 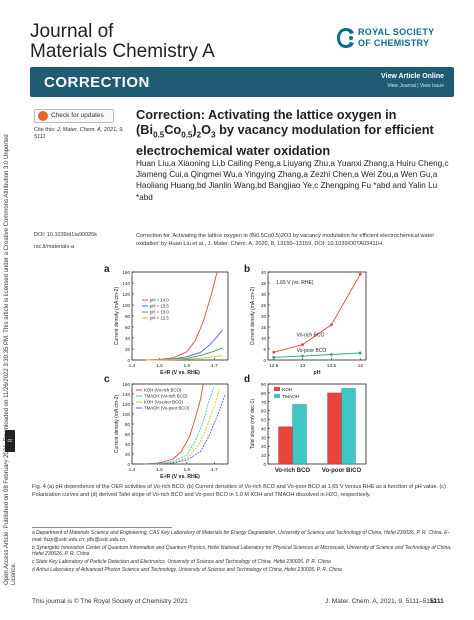 What do you see at coordinates (102, 527) in the screenshot?
I see `footnote-divider` at bounding box center [102, 527].